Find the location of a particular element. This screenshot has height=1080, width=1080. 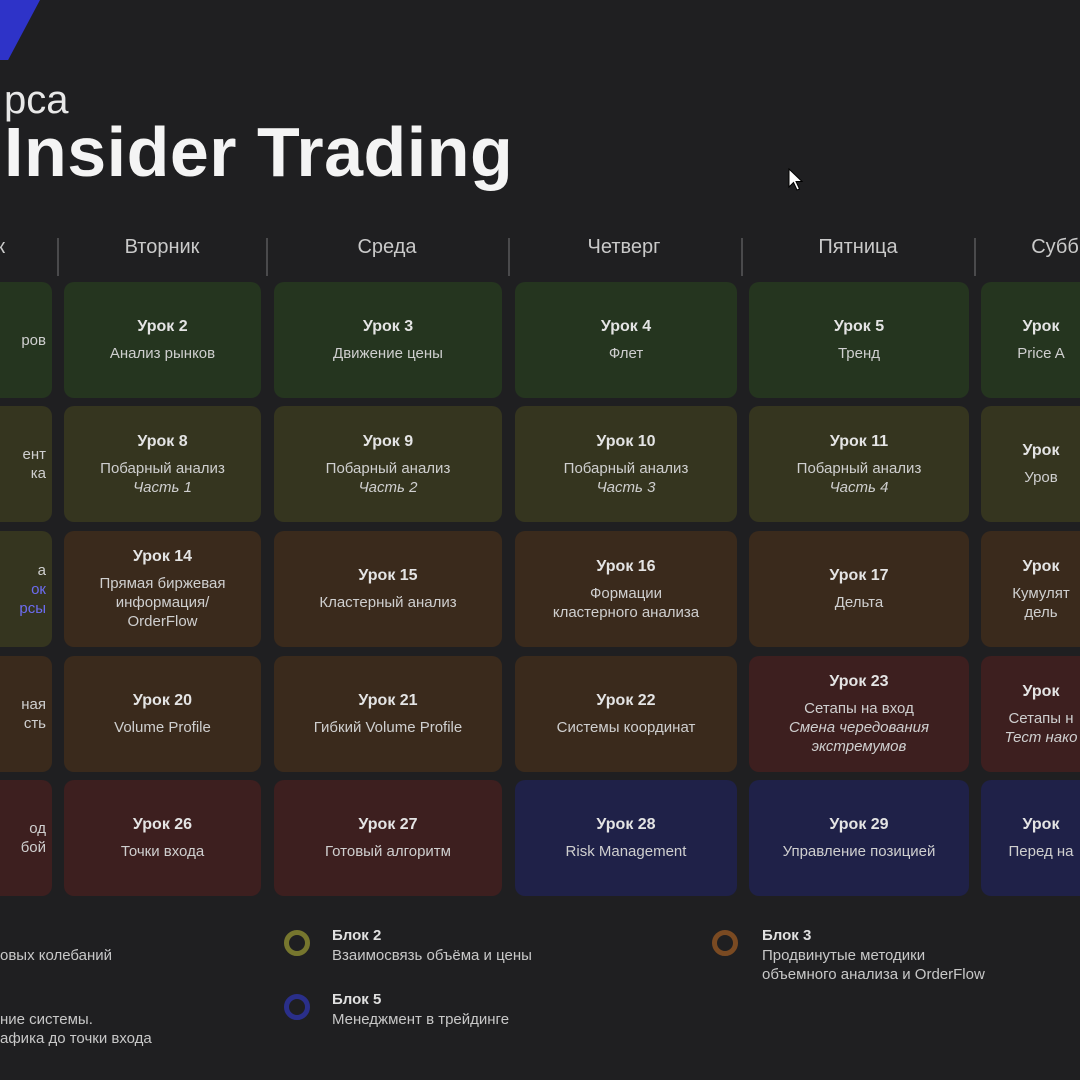

lesson-card: Урок Уров is located at coordinates (1030, 464).